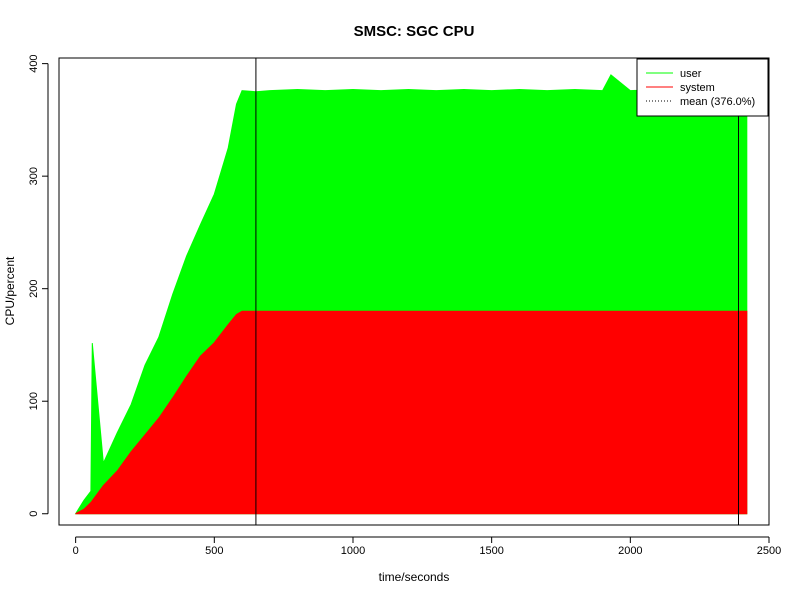  What do you see at coordinates (769, 551) in the screenshot?
I see `x-tick-label-2500: 2500` at bounding box center [769, 551].